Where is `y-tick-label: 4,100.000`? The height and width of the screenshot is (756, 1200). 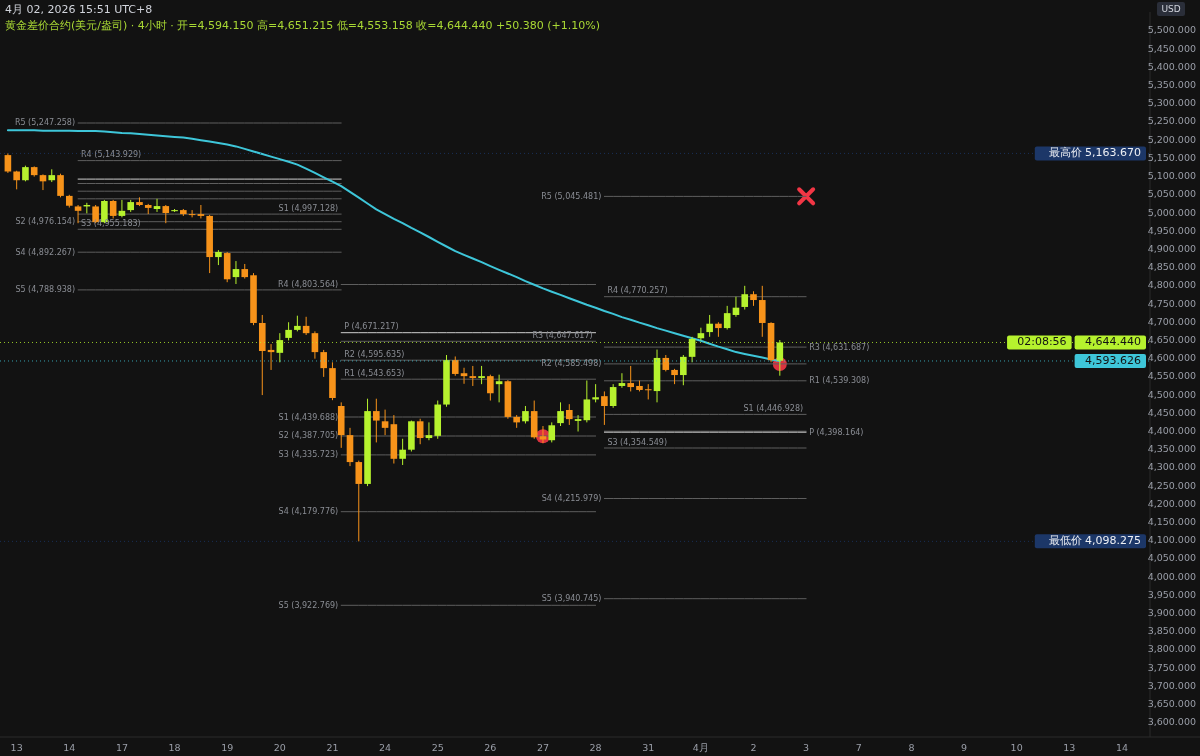 y-tick-label: 4,100.000 is located at coordinates (1171, 540).